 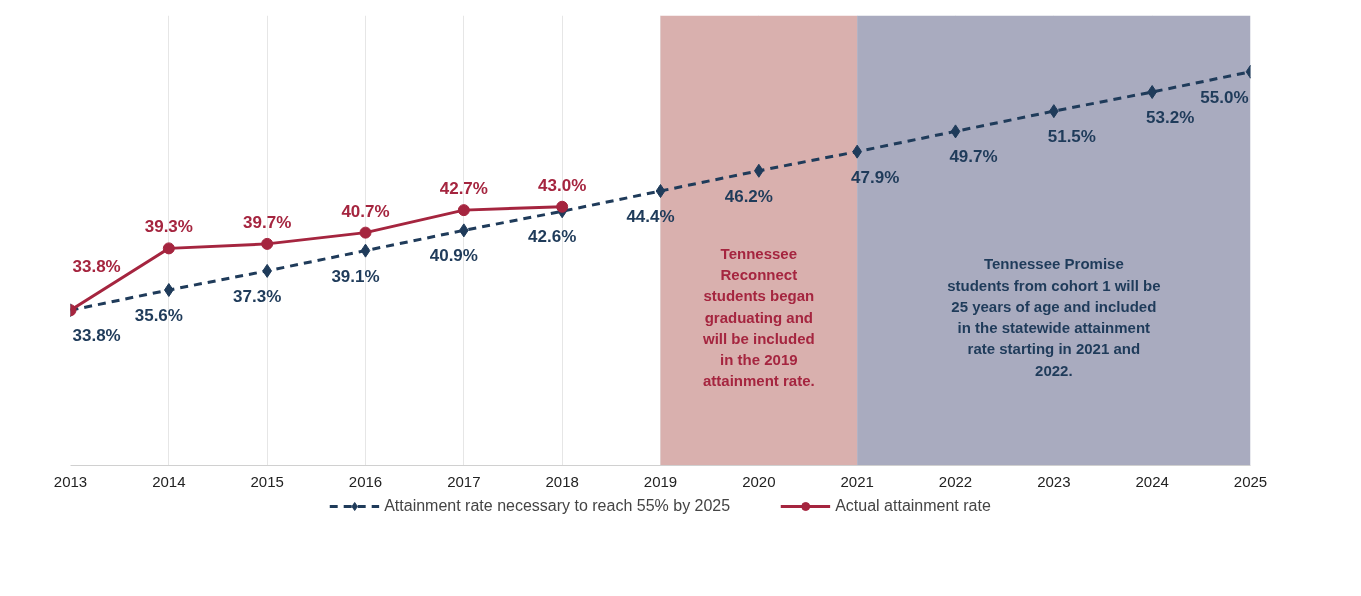 What do you see at coordinates (1071, 137) in the screenshot?
I see `data-label: 51.5%` at bounding box center [1071, 137].